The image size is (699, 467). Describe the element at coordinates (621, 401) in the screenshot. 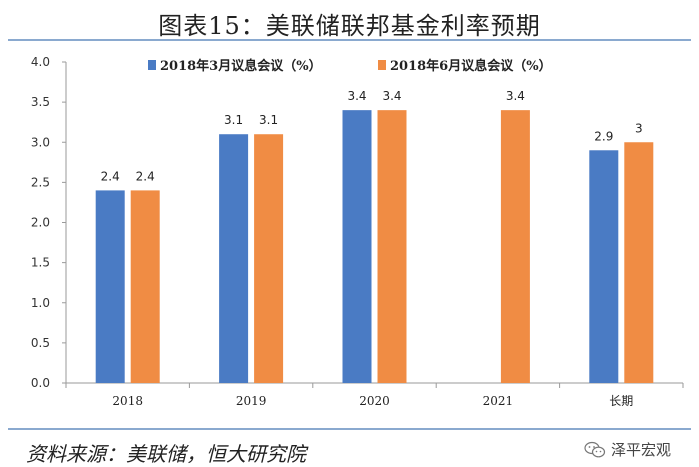

I see `x-category-label: 长期` at that location.